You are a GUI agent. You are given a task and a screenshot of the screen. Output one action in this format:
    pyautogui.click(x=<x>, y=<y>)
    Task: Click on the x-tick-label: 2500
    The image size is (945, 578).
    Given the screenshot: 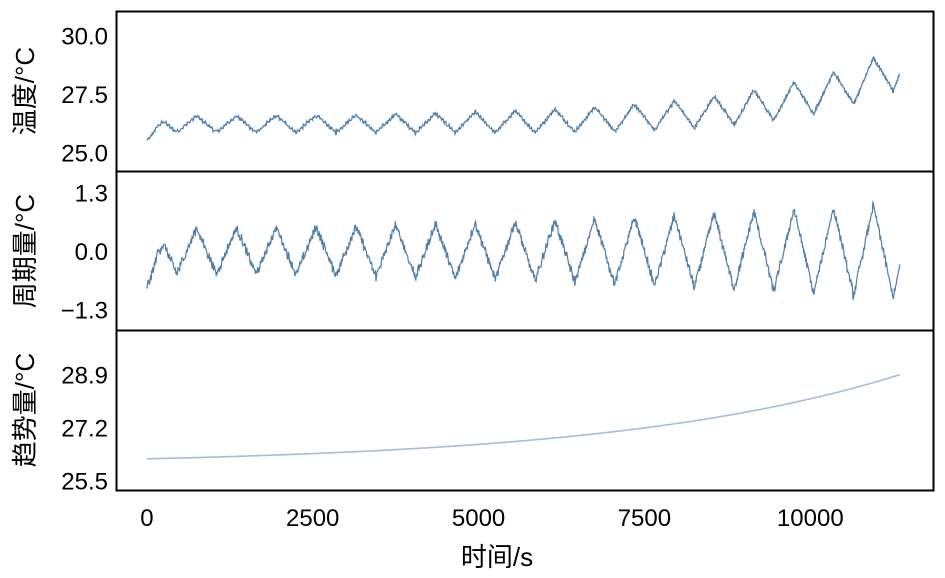 What is the action you would take?
    pyautogui.click(x=312, y=518)
    